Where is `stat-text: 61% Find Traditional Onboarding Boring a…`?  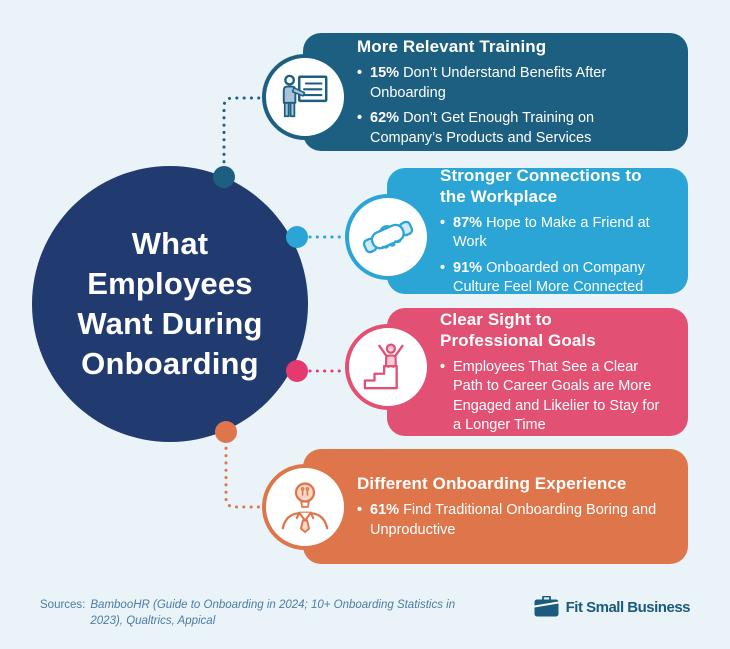 stat-text: 61% Find Traditional Onboarding Boring a… is located at coordinates (513, 520).